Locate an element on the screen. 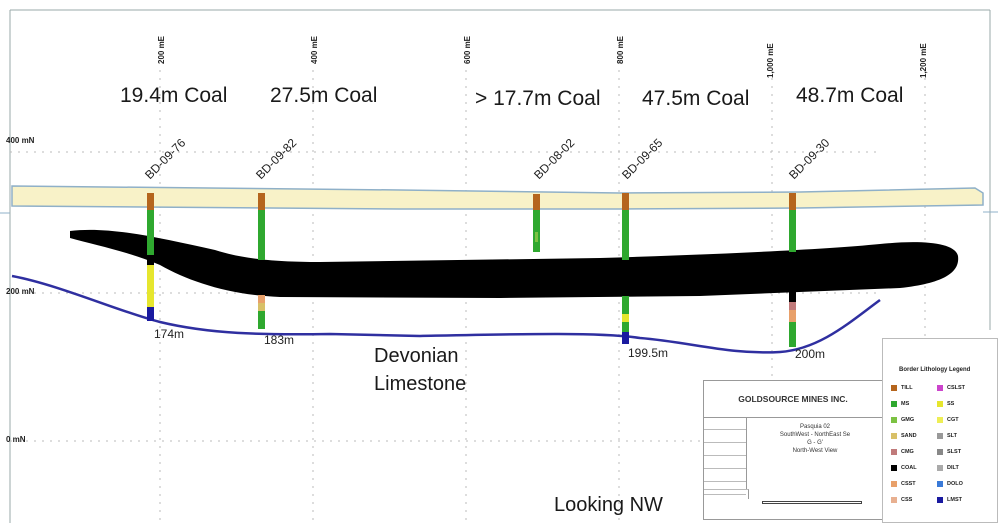  legend-item-cmg: CMG is located at coordinates (902, 452).